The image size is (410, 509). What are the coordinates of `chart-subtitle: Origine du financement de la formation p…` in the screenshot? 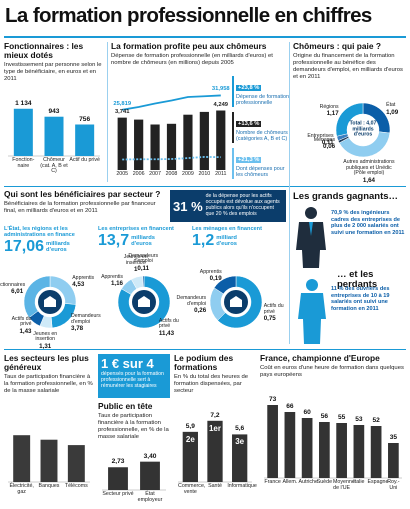 It's located at (348, 66).